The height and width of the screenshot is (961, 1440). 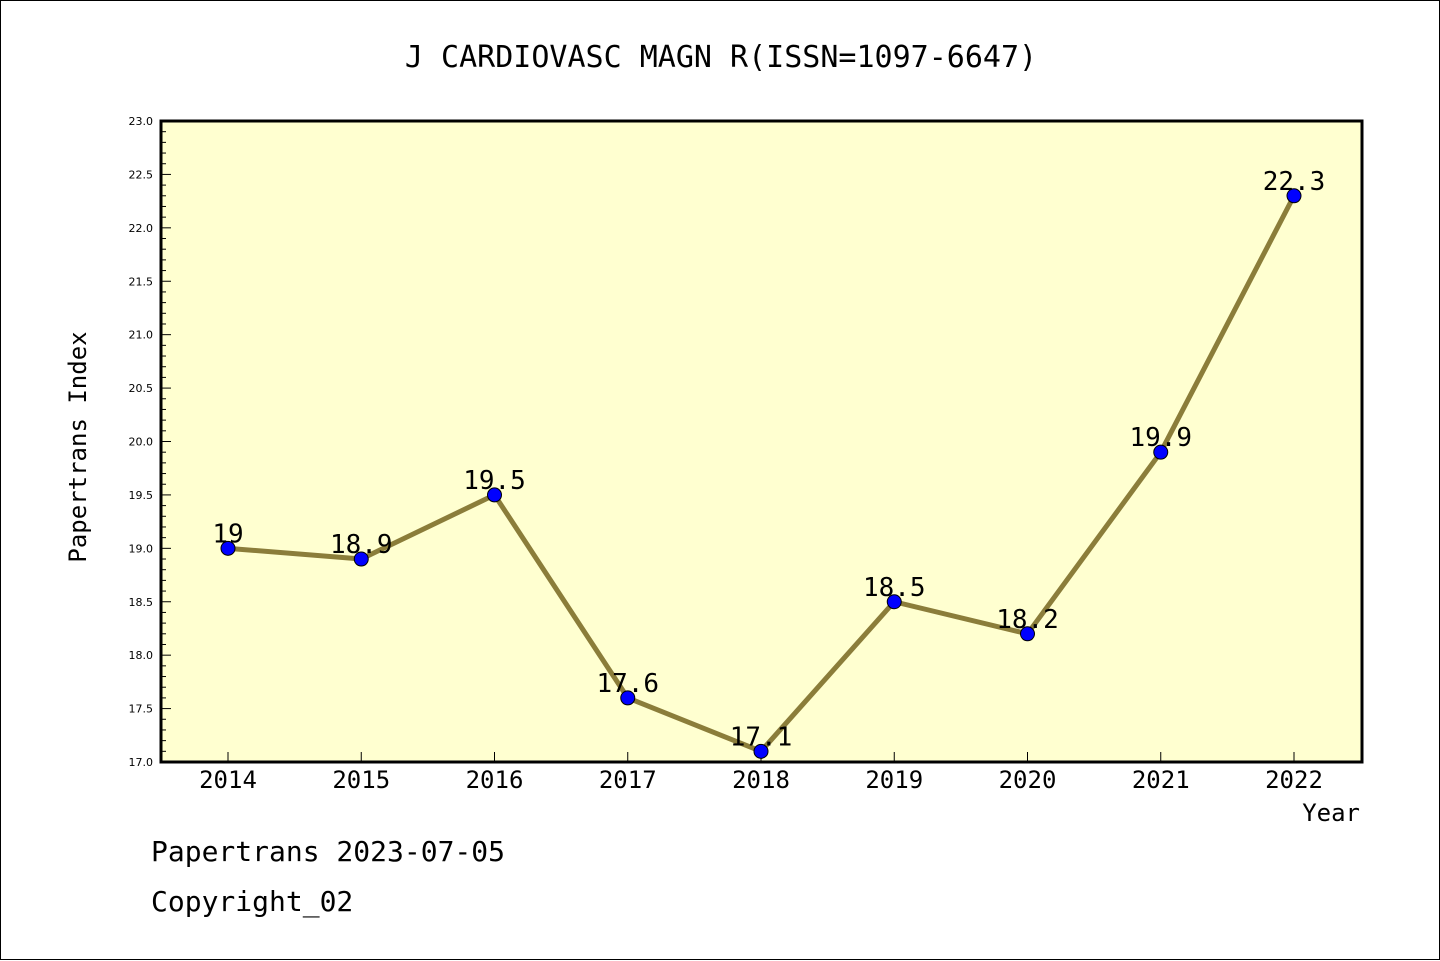 I want to click on x-tick-label: 2017, so click(x=628, y=780).